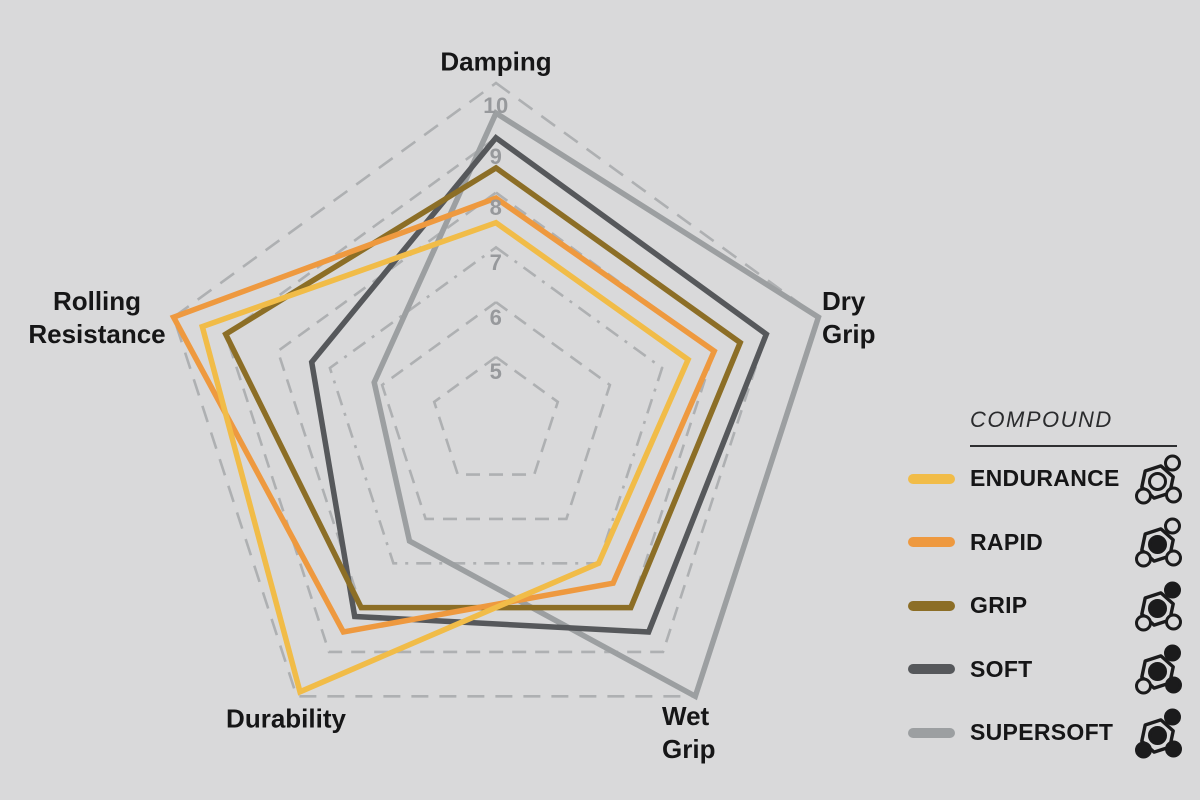 This screenshot has width=1200, height=800. Describe the element at coordinates (931, 542) in the screenshot. I see `rapid-color-swatch` at that location.